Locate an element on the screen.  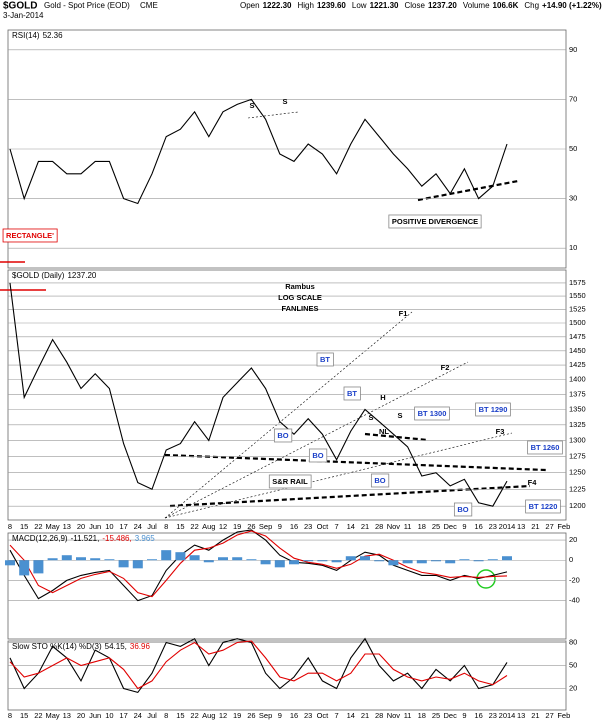
y-tick-label: 1225 is located at coordinates (577, 488).